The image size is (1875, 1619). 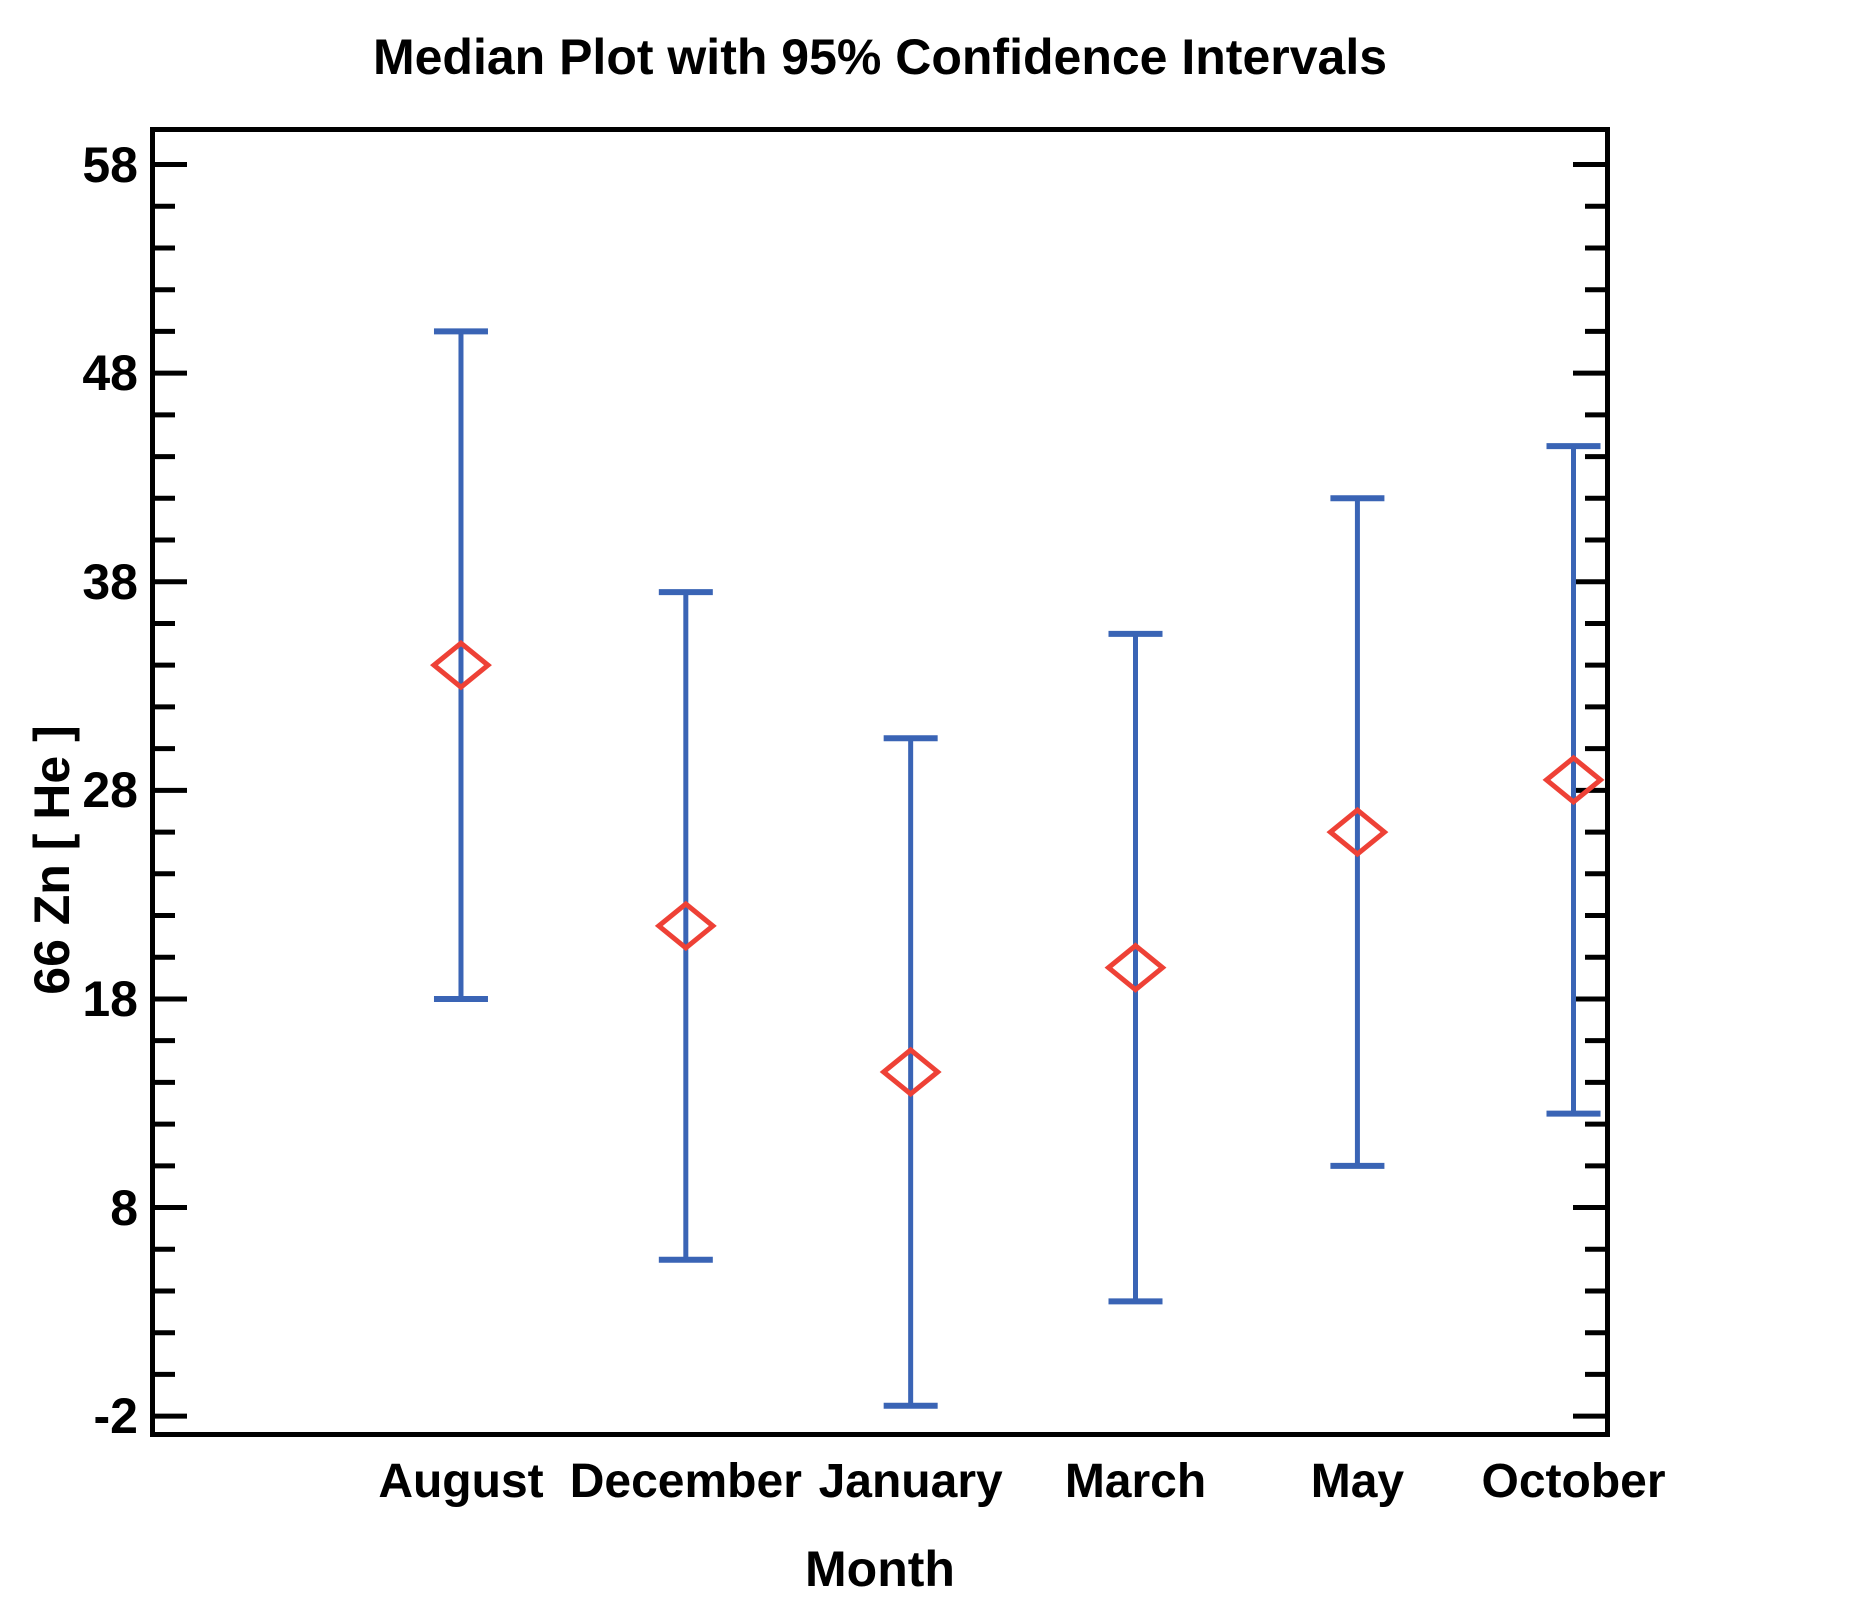 What do you see at coordinates (1357, 832) in the screenshot?
I see `median-marker-may` at bounding box center [1357, 832].